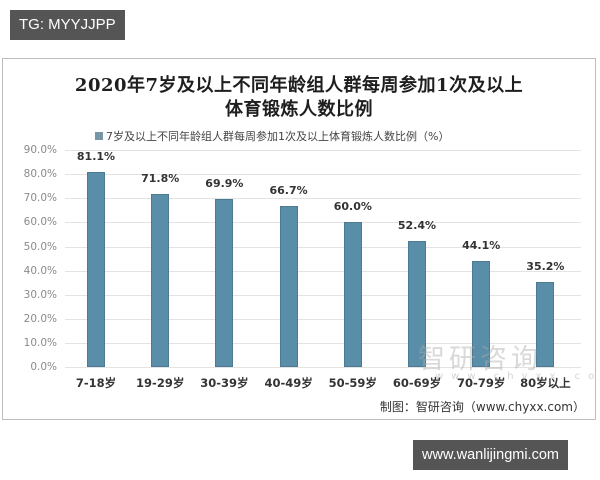 The height and width of the screenshot is (480, 600). What do you see at coordinates (417, 225) in the screenshot?
I see `data-label: 52.4%` at bounding box center [417, 225].